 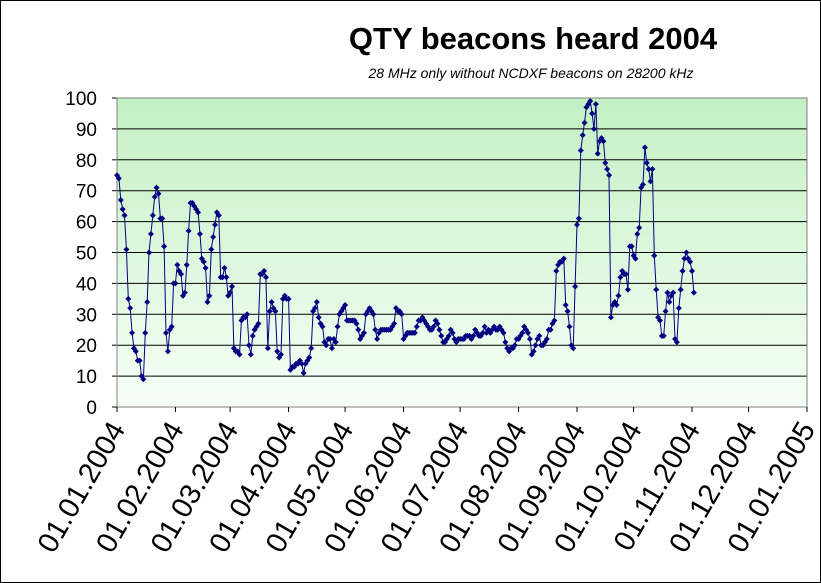 I want to click on y-tick-label: 100, so click(x=81, y=99).